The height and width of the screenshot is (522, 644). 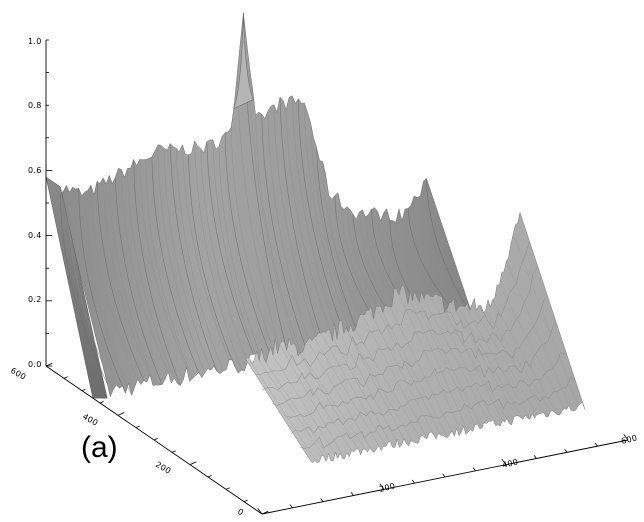 I want to click on left-side-face, so click(x=76, y=287).